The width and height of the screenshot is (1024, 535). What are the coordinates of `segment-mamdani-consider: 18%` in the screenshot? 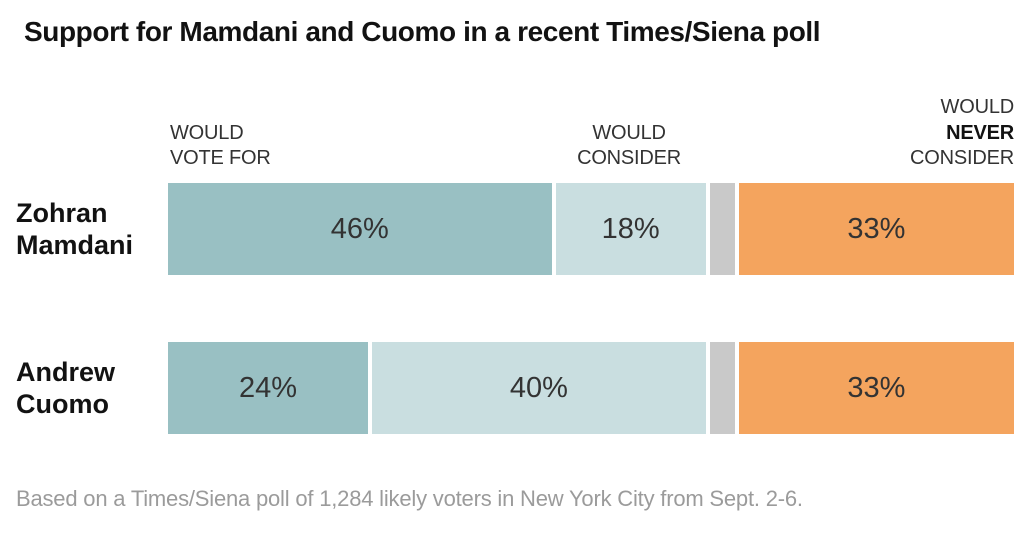 It's located at (630, 229).